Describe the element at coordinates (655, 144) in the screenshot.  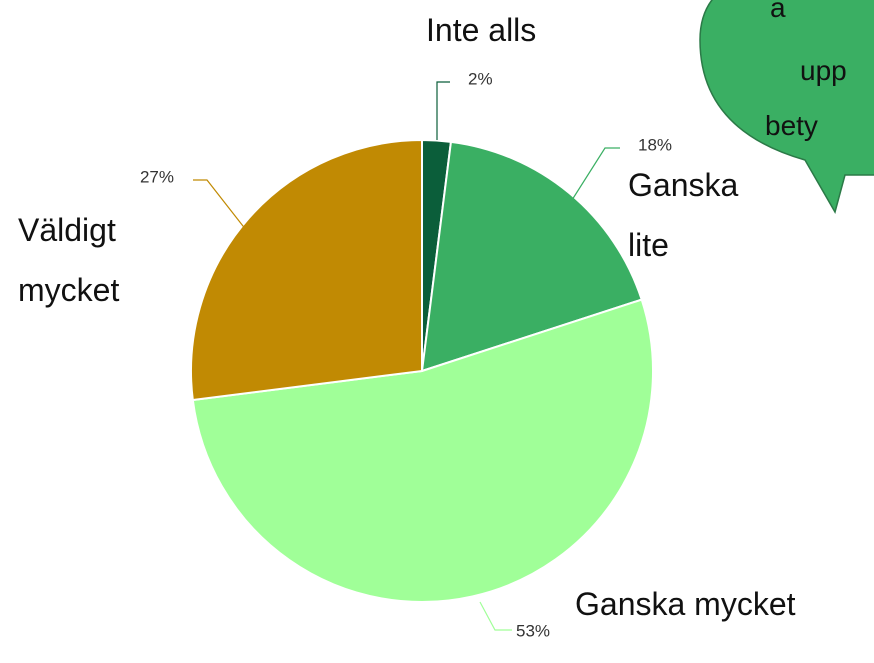
I see `data-label: 18%` at that location.